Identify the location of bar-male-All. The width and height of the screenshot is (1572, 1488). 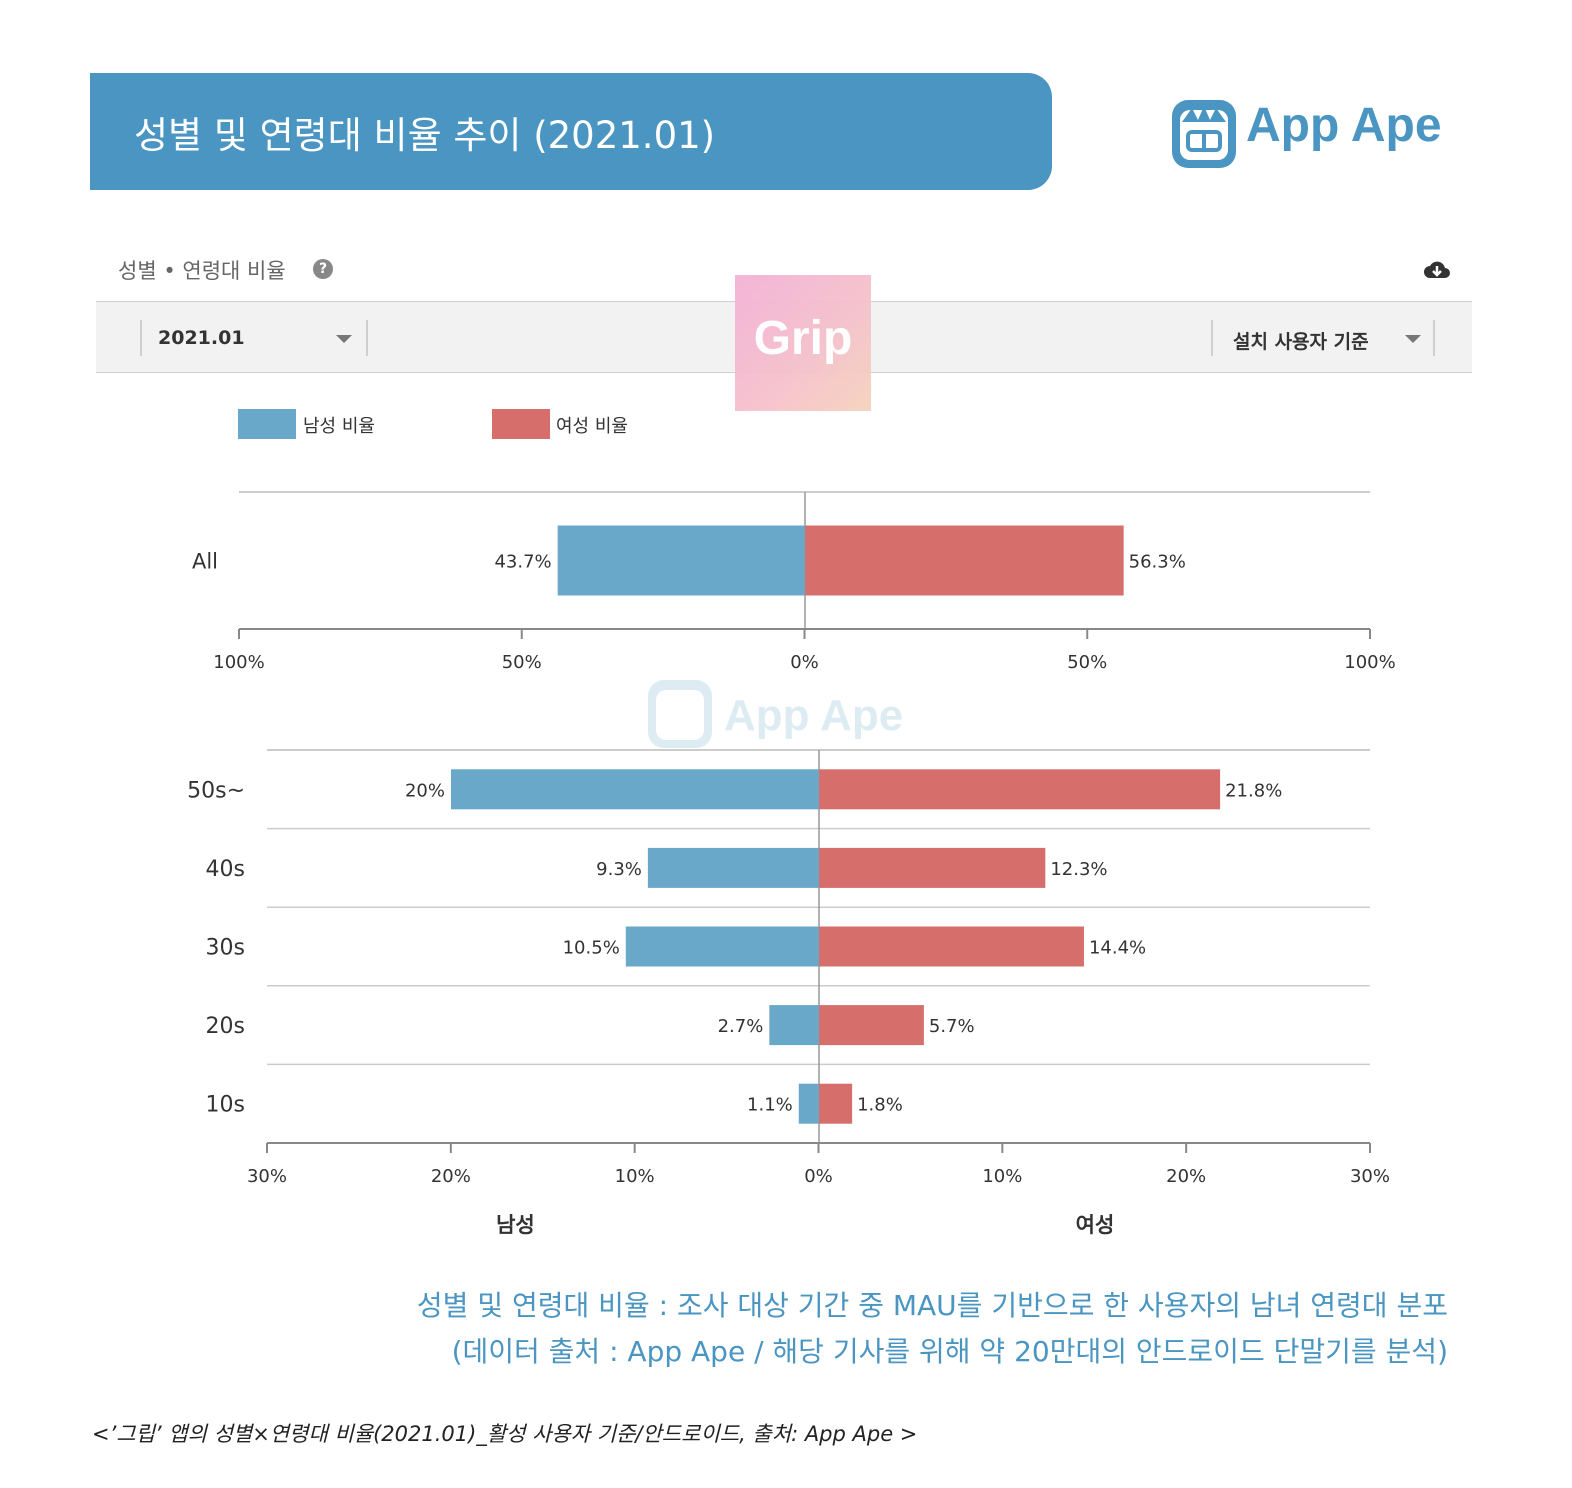
(681, 560).